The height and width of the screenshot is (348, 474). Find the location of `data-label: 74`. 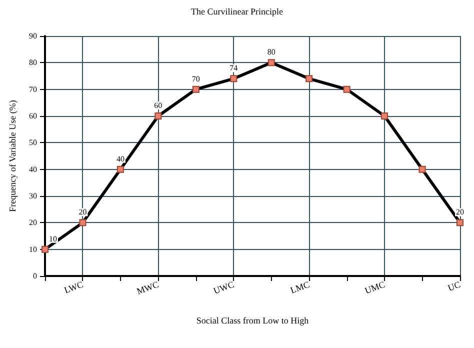

data-label: 74 is located at coordinates (234, 68).